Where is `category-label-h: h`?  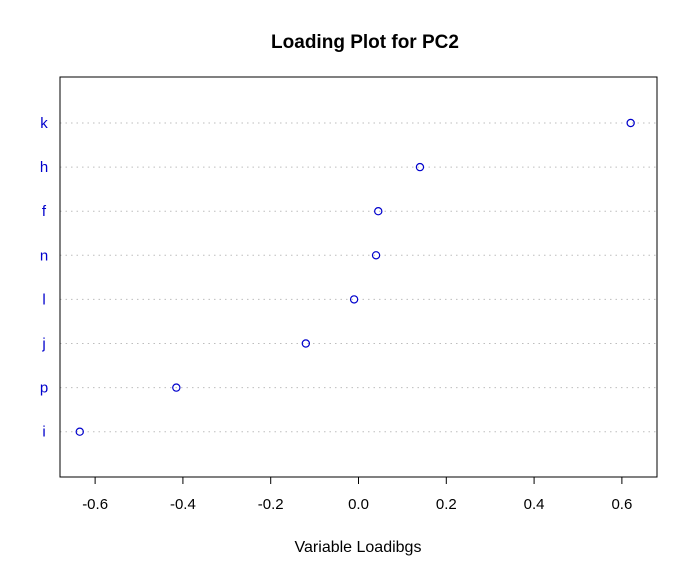 category-label-h: h is located at coordinates (44, 167).